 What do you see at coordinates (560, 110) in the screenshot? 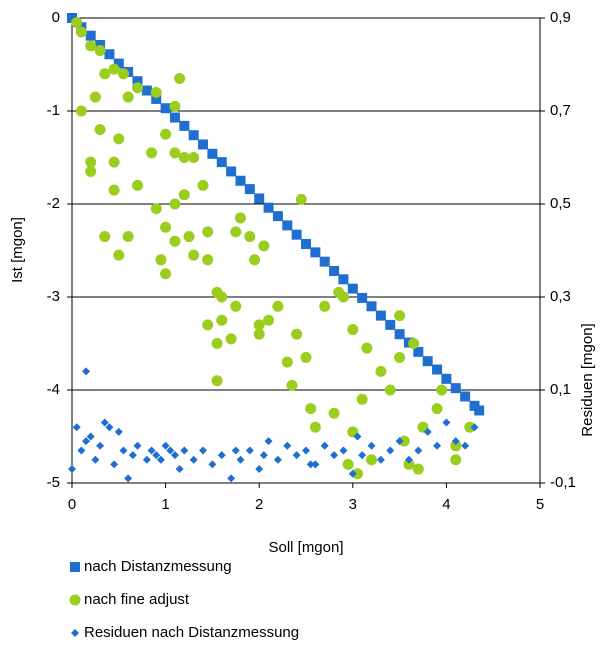
I see `y2-tick-label: 0,7` at bounding box center [560, 110].